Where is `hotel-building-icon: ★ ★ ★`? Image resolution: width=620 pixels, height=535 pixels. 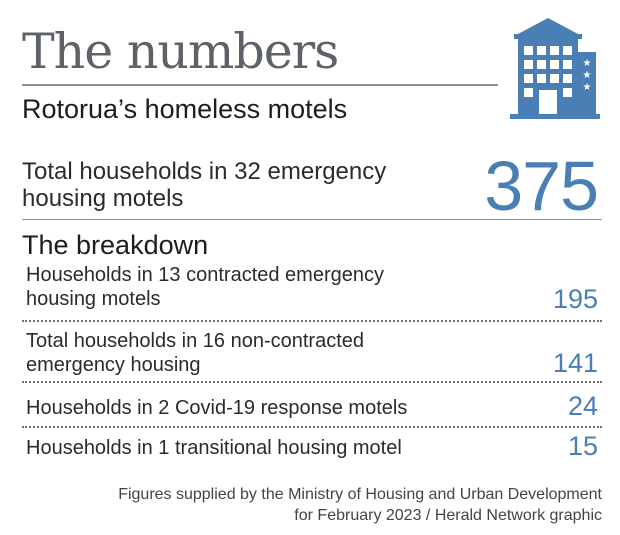 hotel-building-icon: ★ ★ ★ is located at coordinates (555, 68).